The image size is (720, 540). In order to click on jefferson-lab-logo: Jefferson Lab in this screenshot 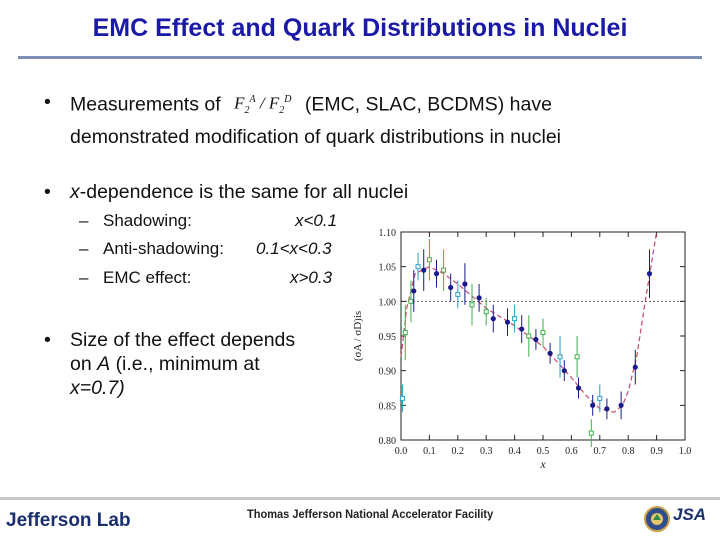, I will do `click(68, 520)`.